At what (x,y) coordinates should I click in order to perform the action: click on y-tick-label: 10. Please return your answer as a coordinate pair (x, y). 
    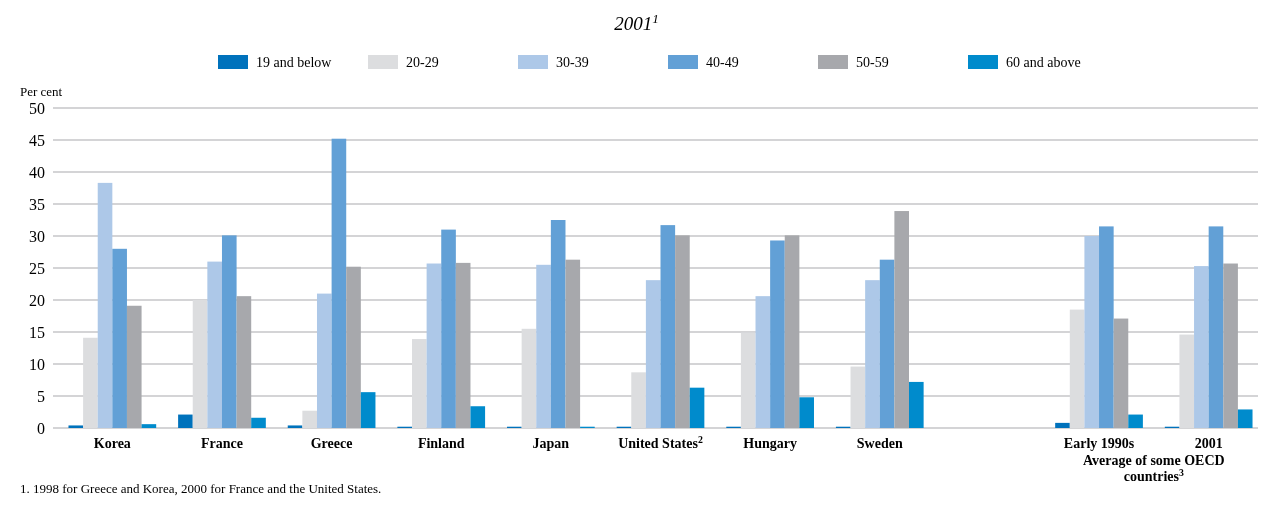
    Looking at the image, I should click on (37, 364).